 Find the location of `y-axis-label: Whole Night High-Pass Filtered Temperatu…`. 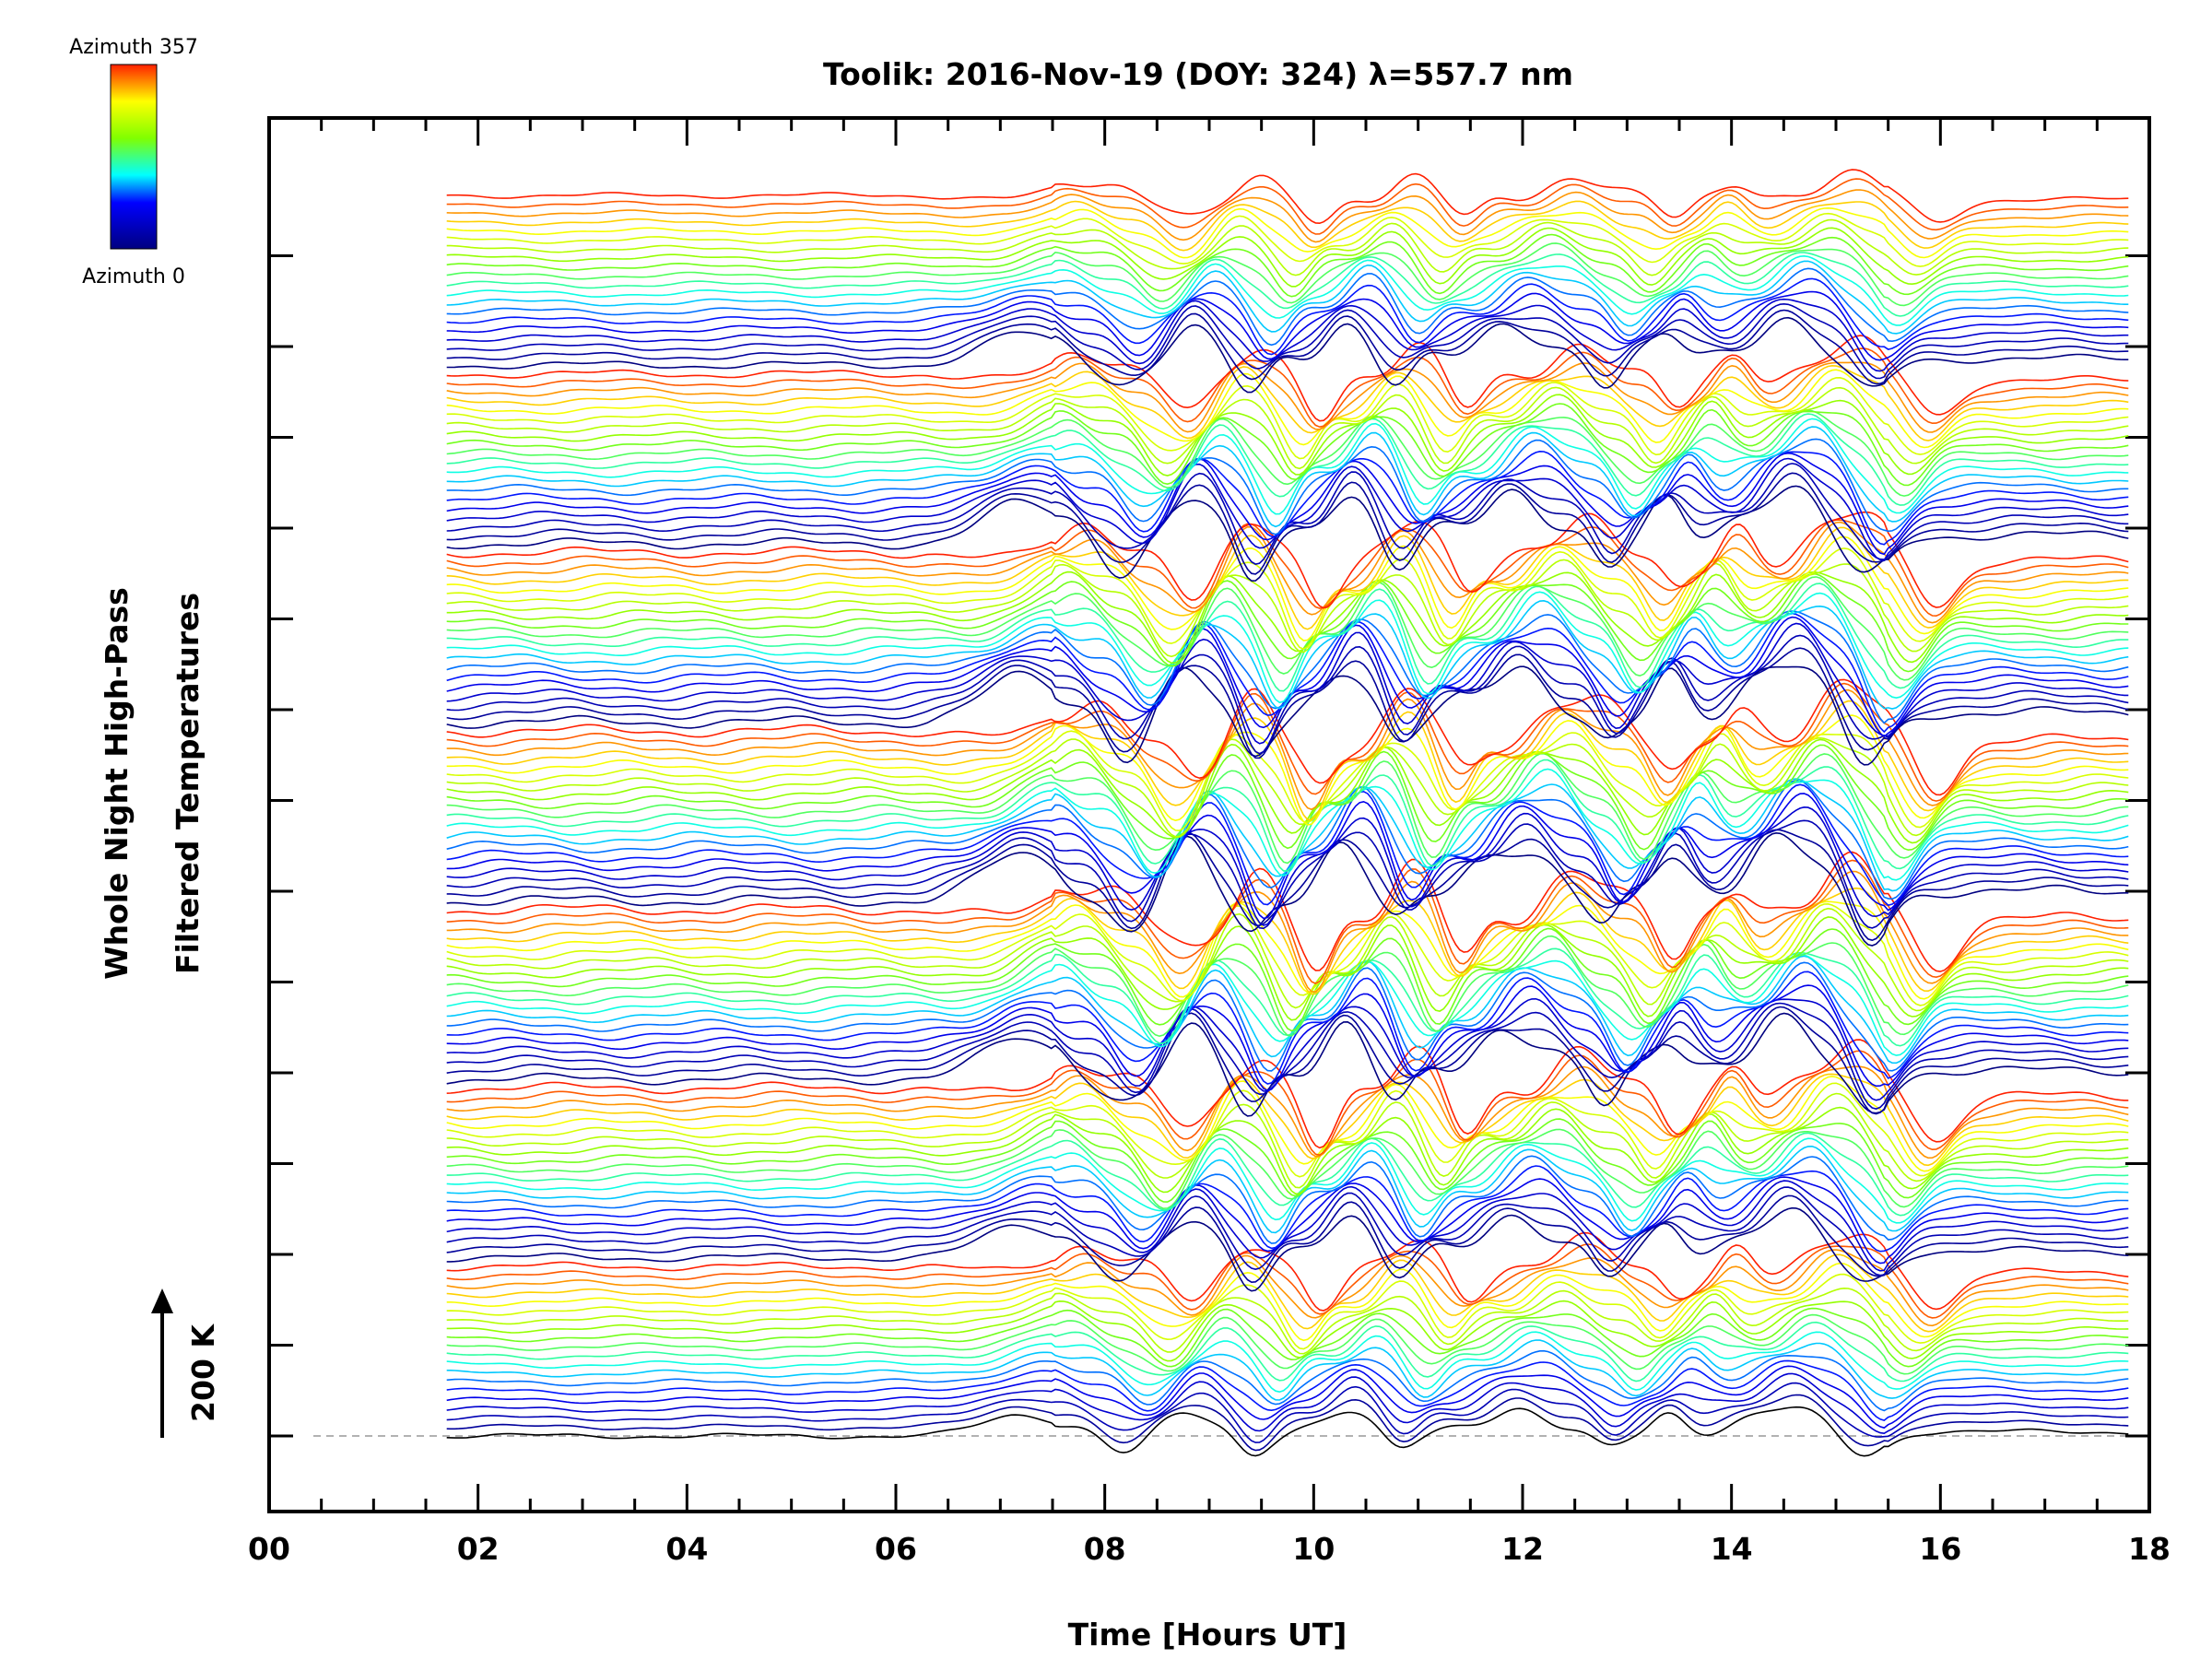

y-axis-label: Whole Night High-Pass Filtered Temperatu… is located at coordinates (152, 783).